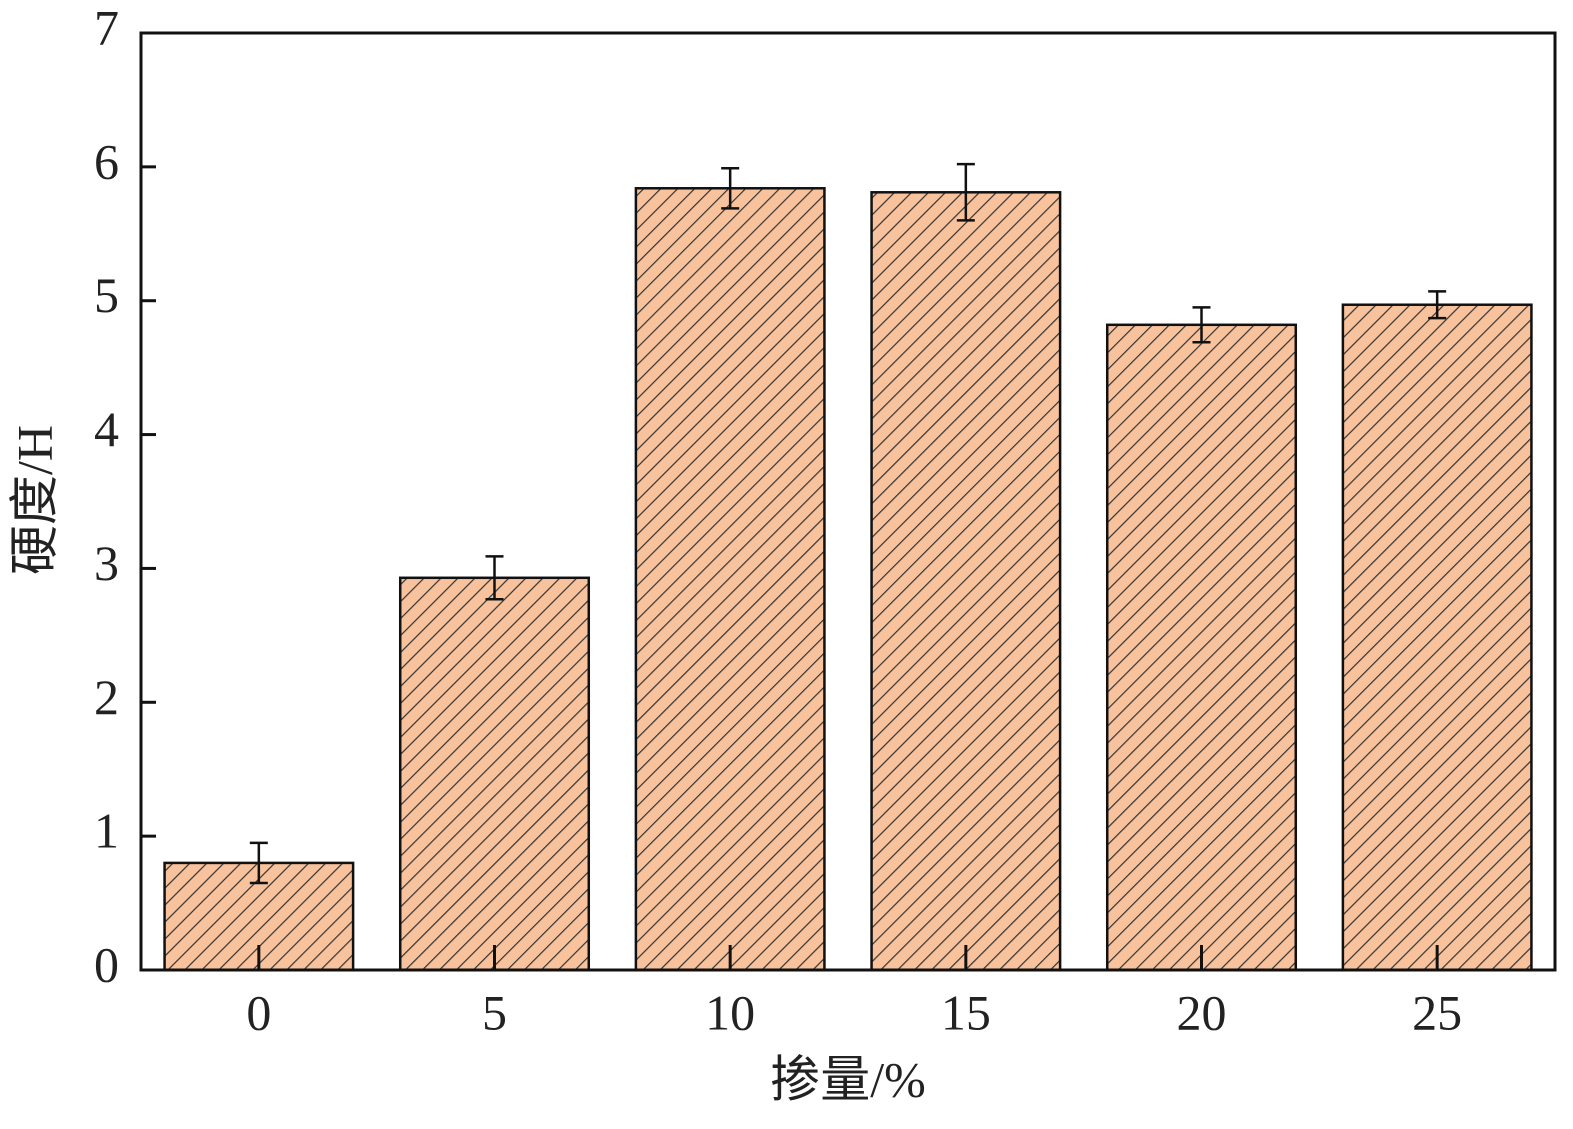 Image resolution: width=1573 pixels, height=1129 pixels. I want to click on y-tick-label: 0, so click(106, 964).